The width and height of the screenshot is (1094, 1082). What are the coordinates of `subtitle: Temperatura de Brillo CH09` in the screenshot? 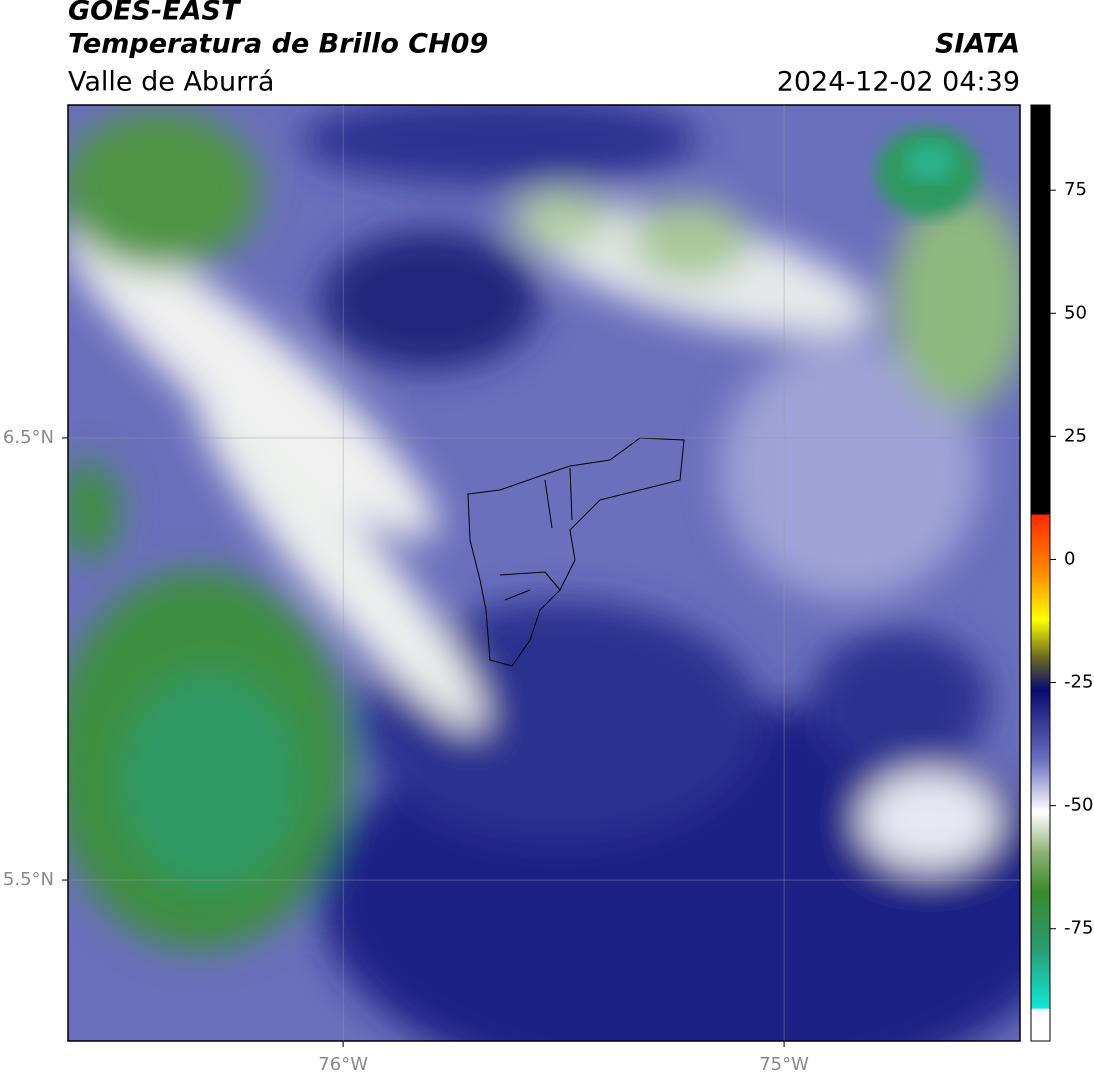 It's located at (278, 44).